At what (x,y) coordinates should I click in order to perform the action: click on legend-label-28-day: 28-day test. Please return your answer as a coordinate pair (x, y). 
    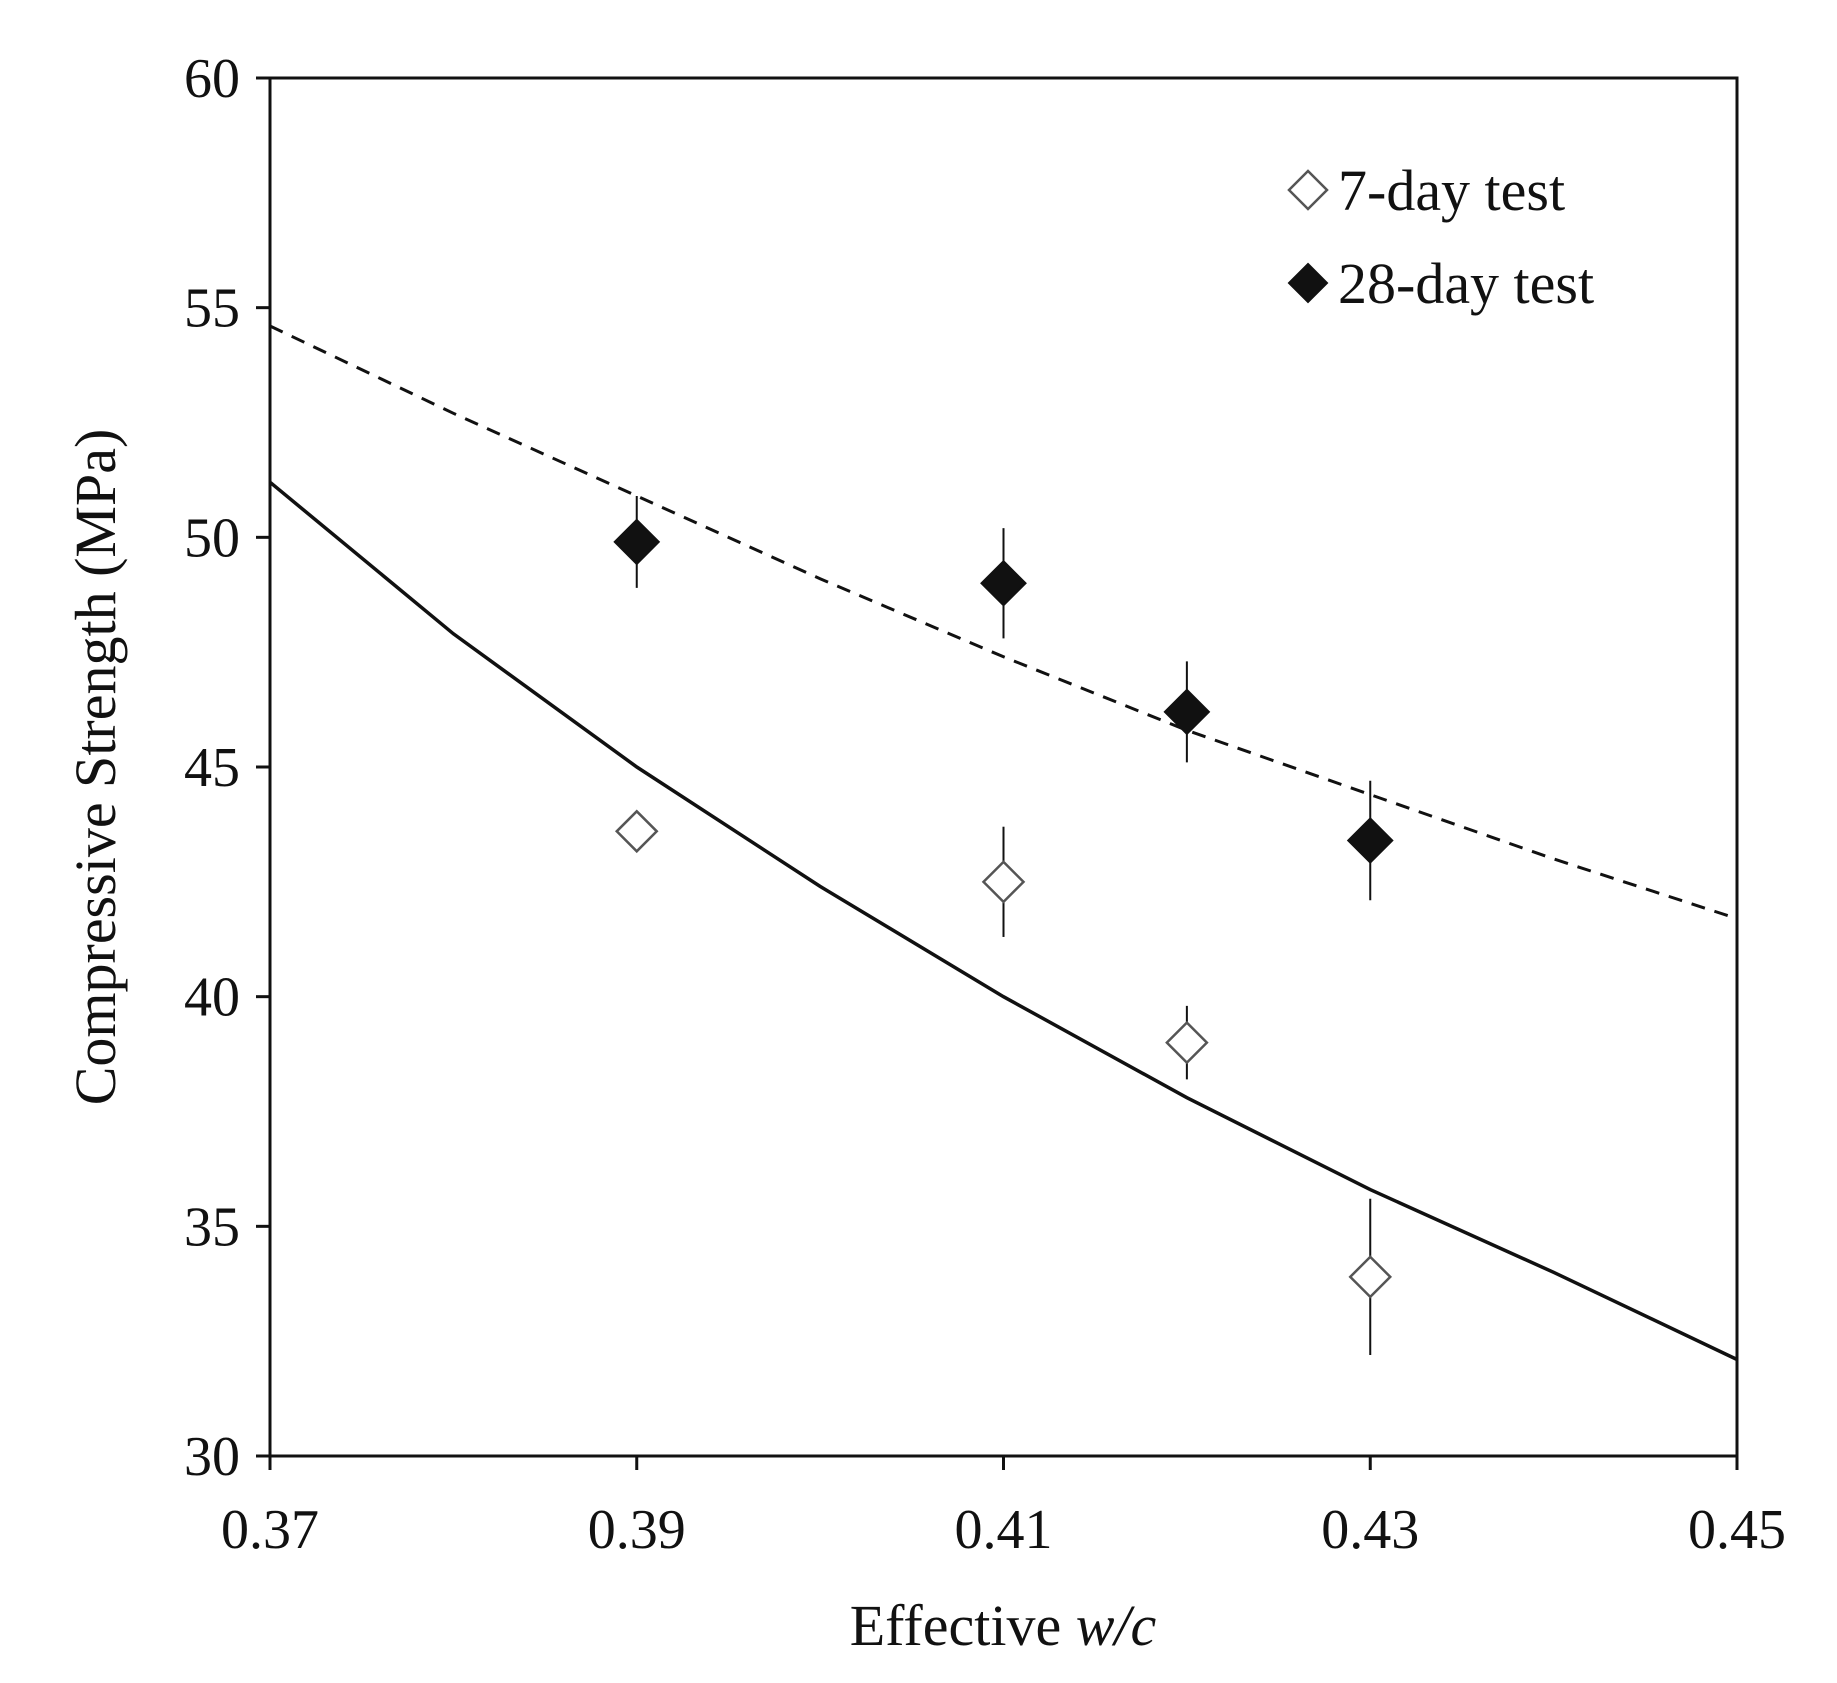
    Looking at the image, I should click on (1466, 283).